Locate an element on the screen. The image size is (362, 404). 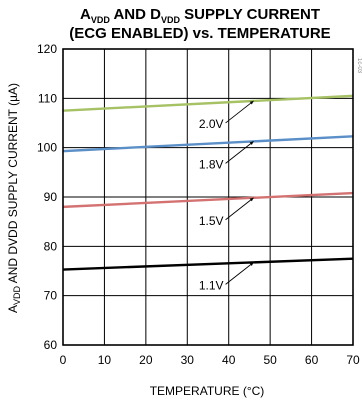
series-line-1.1V is located at coordinates (208, 264).